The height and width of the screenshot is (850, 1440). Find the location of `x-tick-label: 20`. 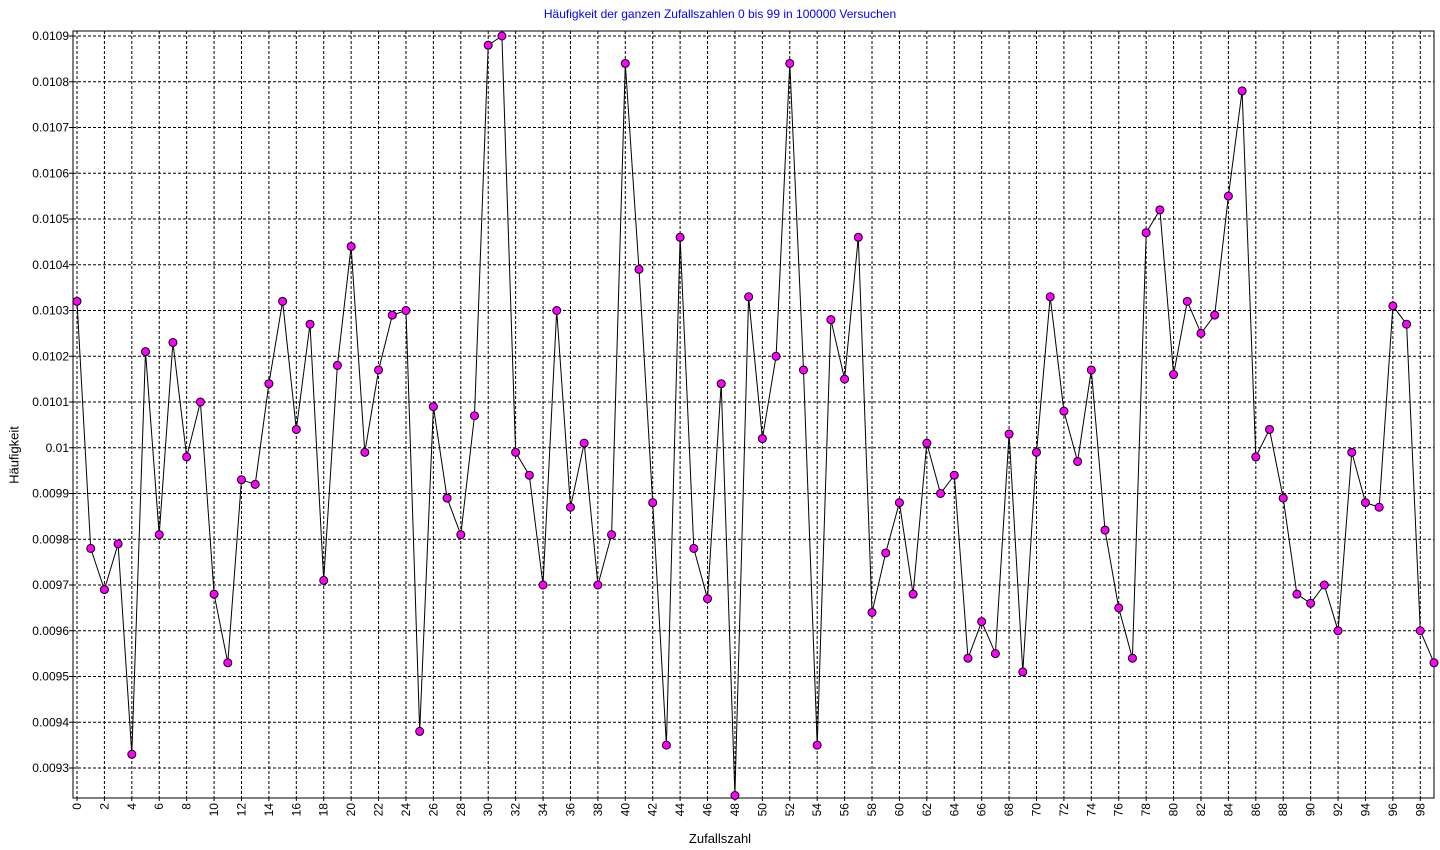

x-tick-label: 20 is located at coordinates (351, 810).